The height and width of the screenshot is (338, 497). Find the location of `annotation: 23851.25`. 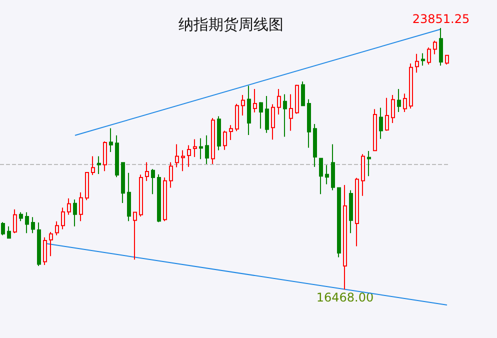

annotation: 23851.25 is located at coordinates (441, 19).